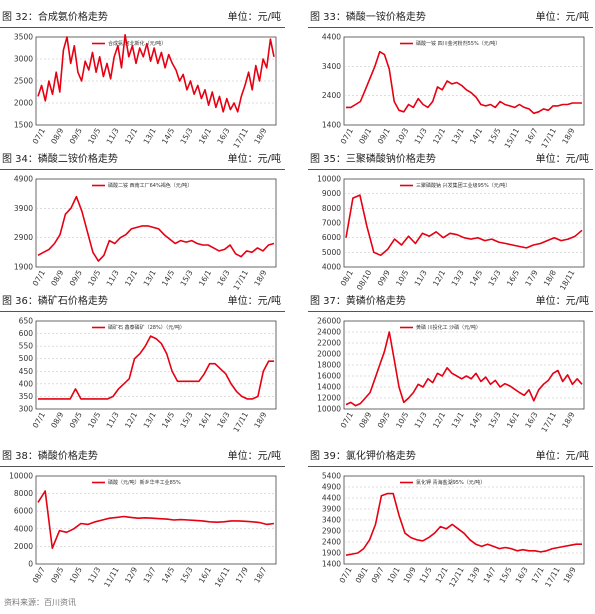  I want to click on x-tick-label: 12/11, so click(456, 576).